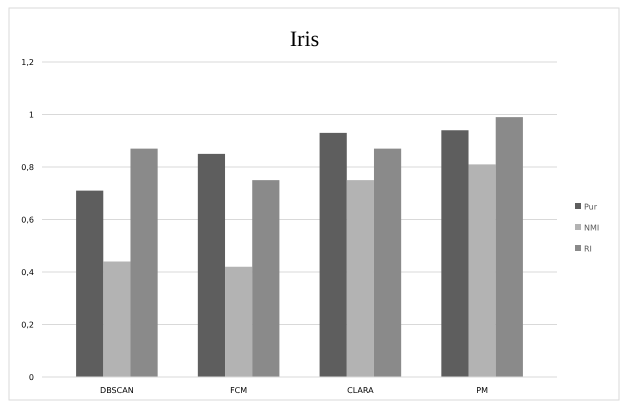 The height and width of the screenshot is (404, 625). I want to click on y-tick-label: 0, so click(31, 377).